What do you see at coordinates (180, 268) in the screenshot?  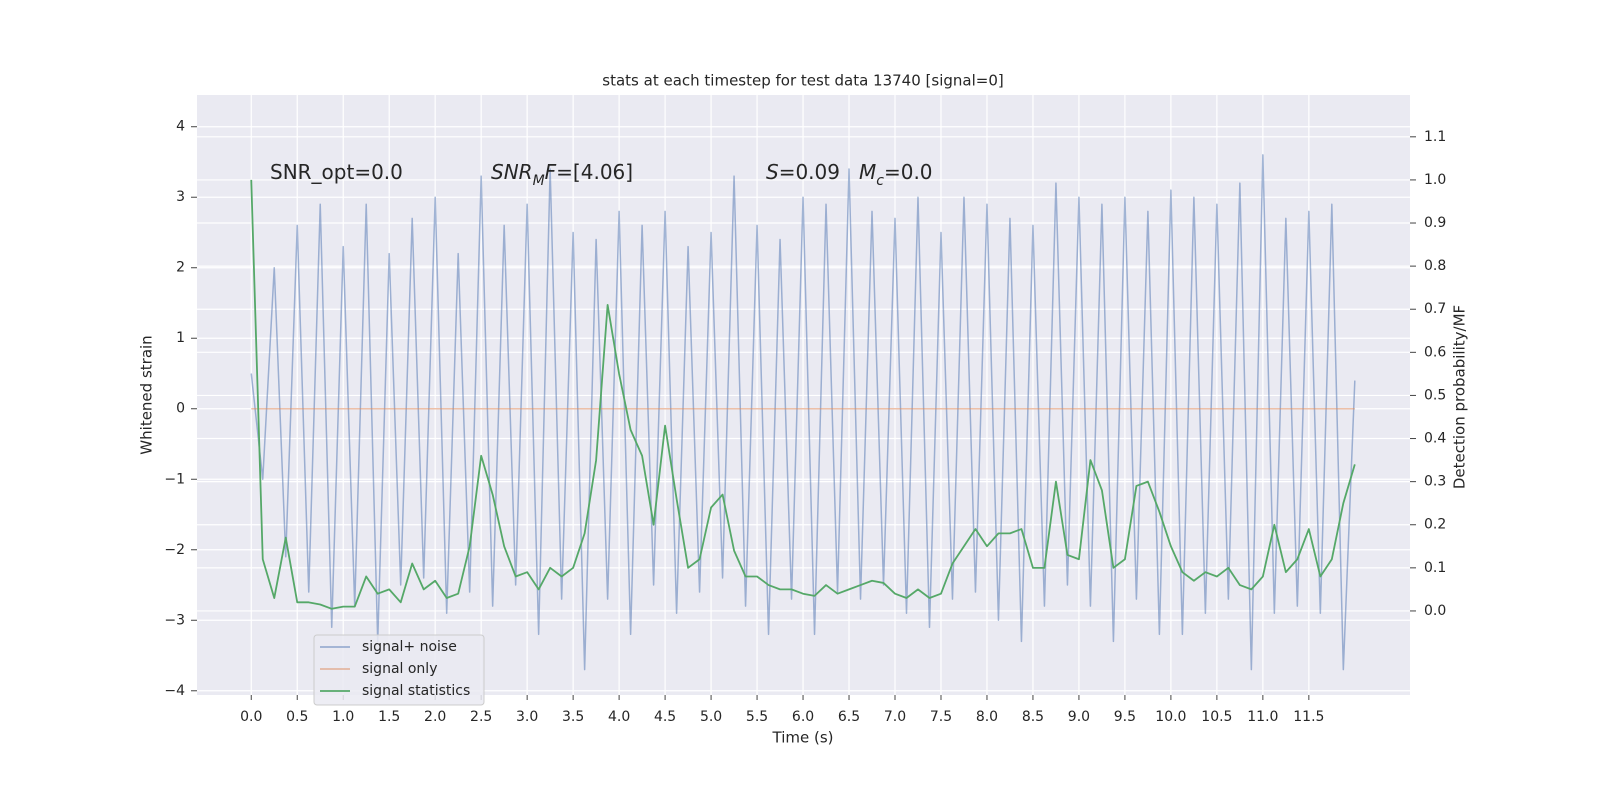 I see `y-tick-label: 2` at bounding box center [180, 268].